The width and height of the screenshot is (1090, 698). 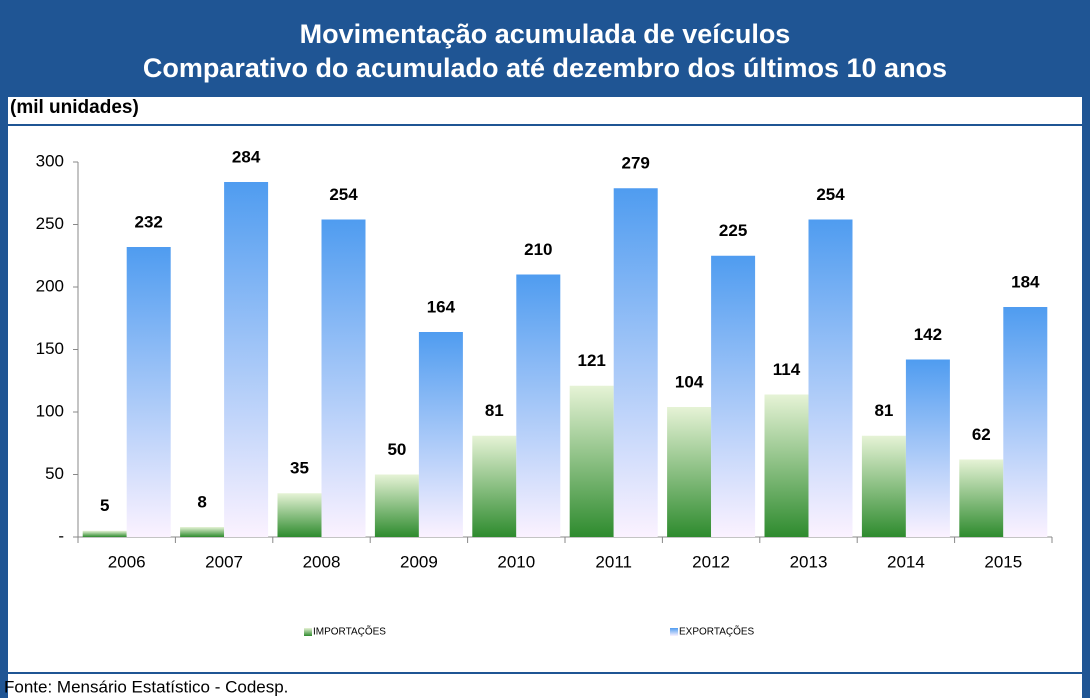 What do you see at coordinates (711, 561) in the screenshot?
I see `x-tick-label: 2012` at bounding box center [711, 561].